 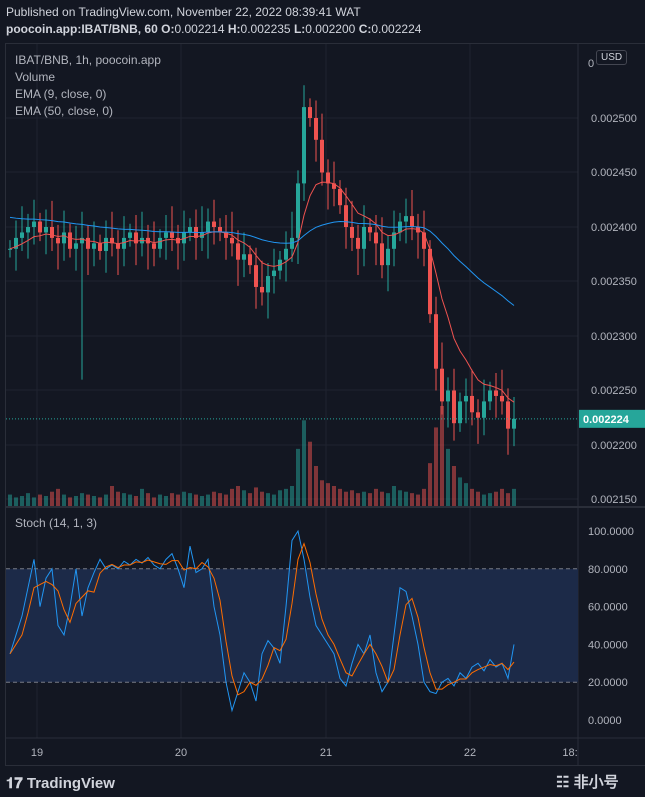 I want to click on legend-stoch: Stoch (14, 1, 3), so click(x=56, y=523).